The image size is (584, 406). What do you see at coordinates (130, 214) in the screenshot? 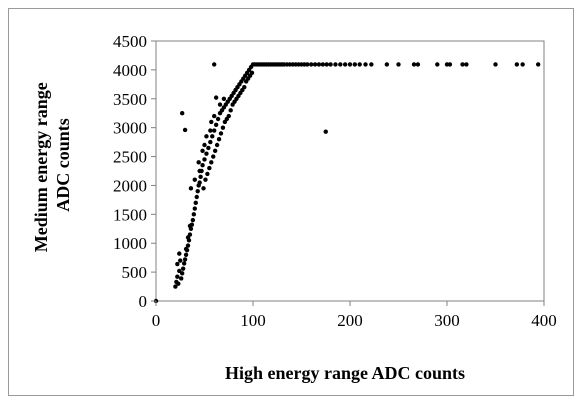
I see `y-tick-label: 1500` at bounding box center [130, 214].